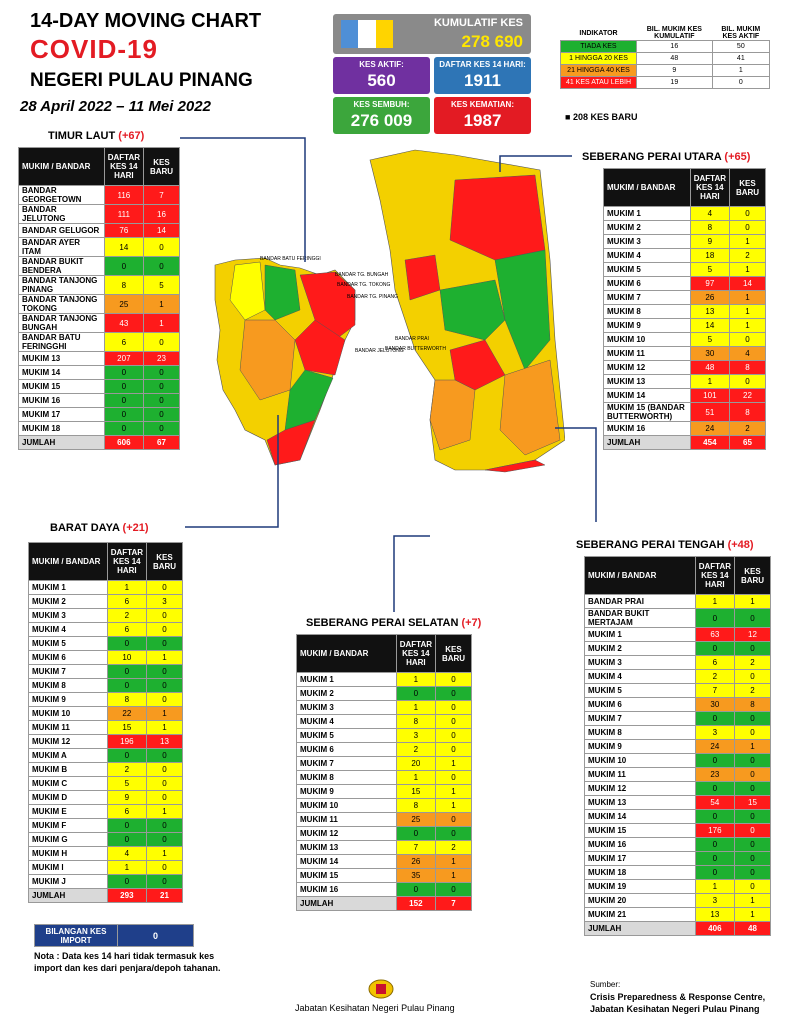  Describe the element at coordinates (61, 386) in the screenshot. I see `row-name: MUKIM 15` at that location.